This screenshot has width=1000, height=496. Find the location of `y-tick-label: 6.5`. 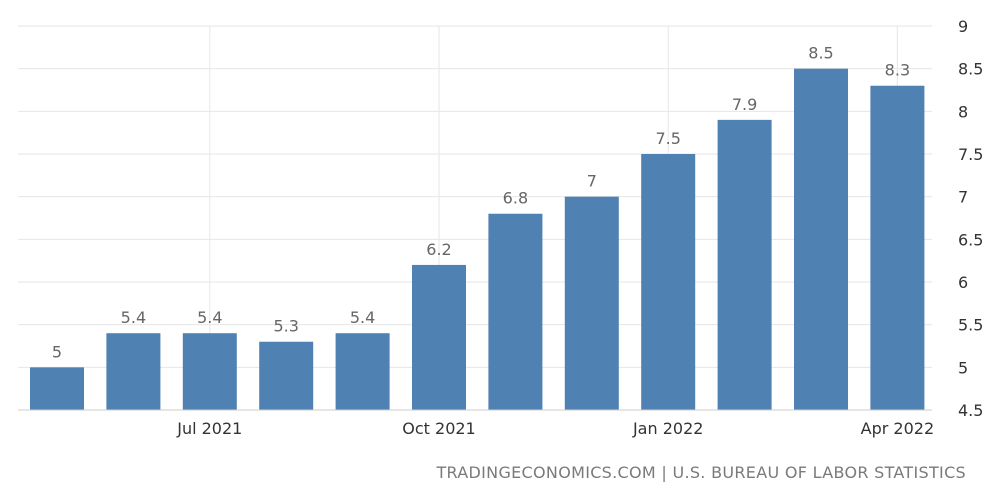

y-tick-label: 6.5 is located at coordinates (970, 239).